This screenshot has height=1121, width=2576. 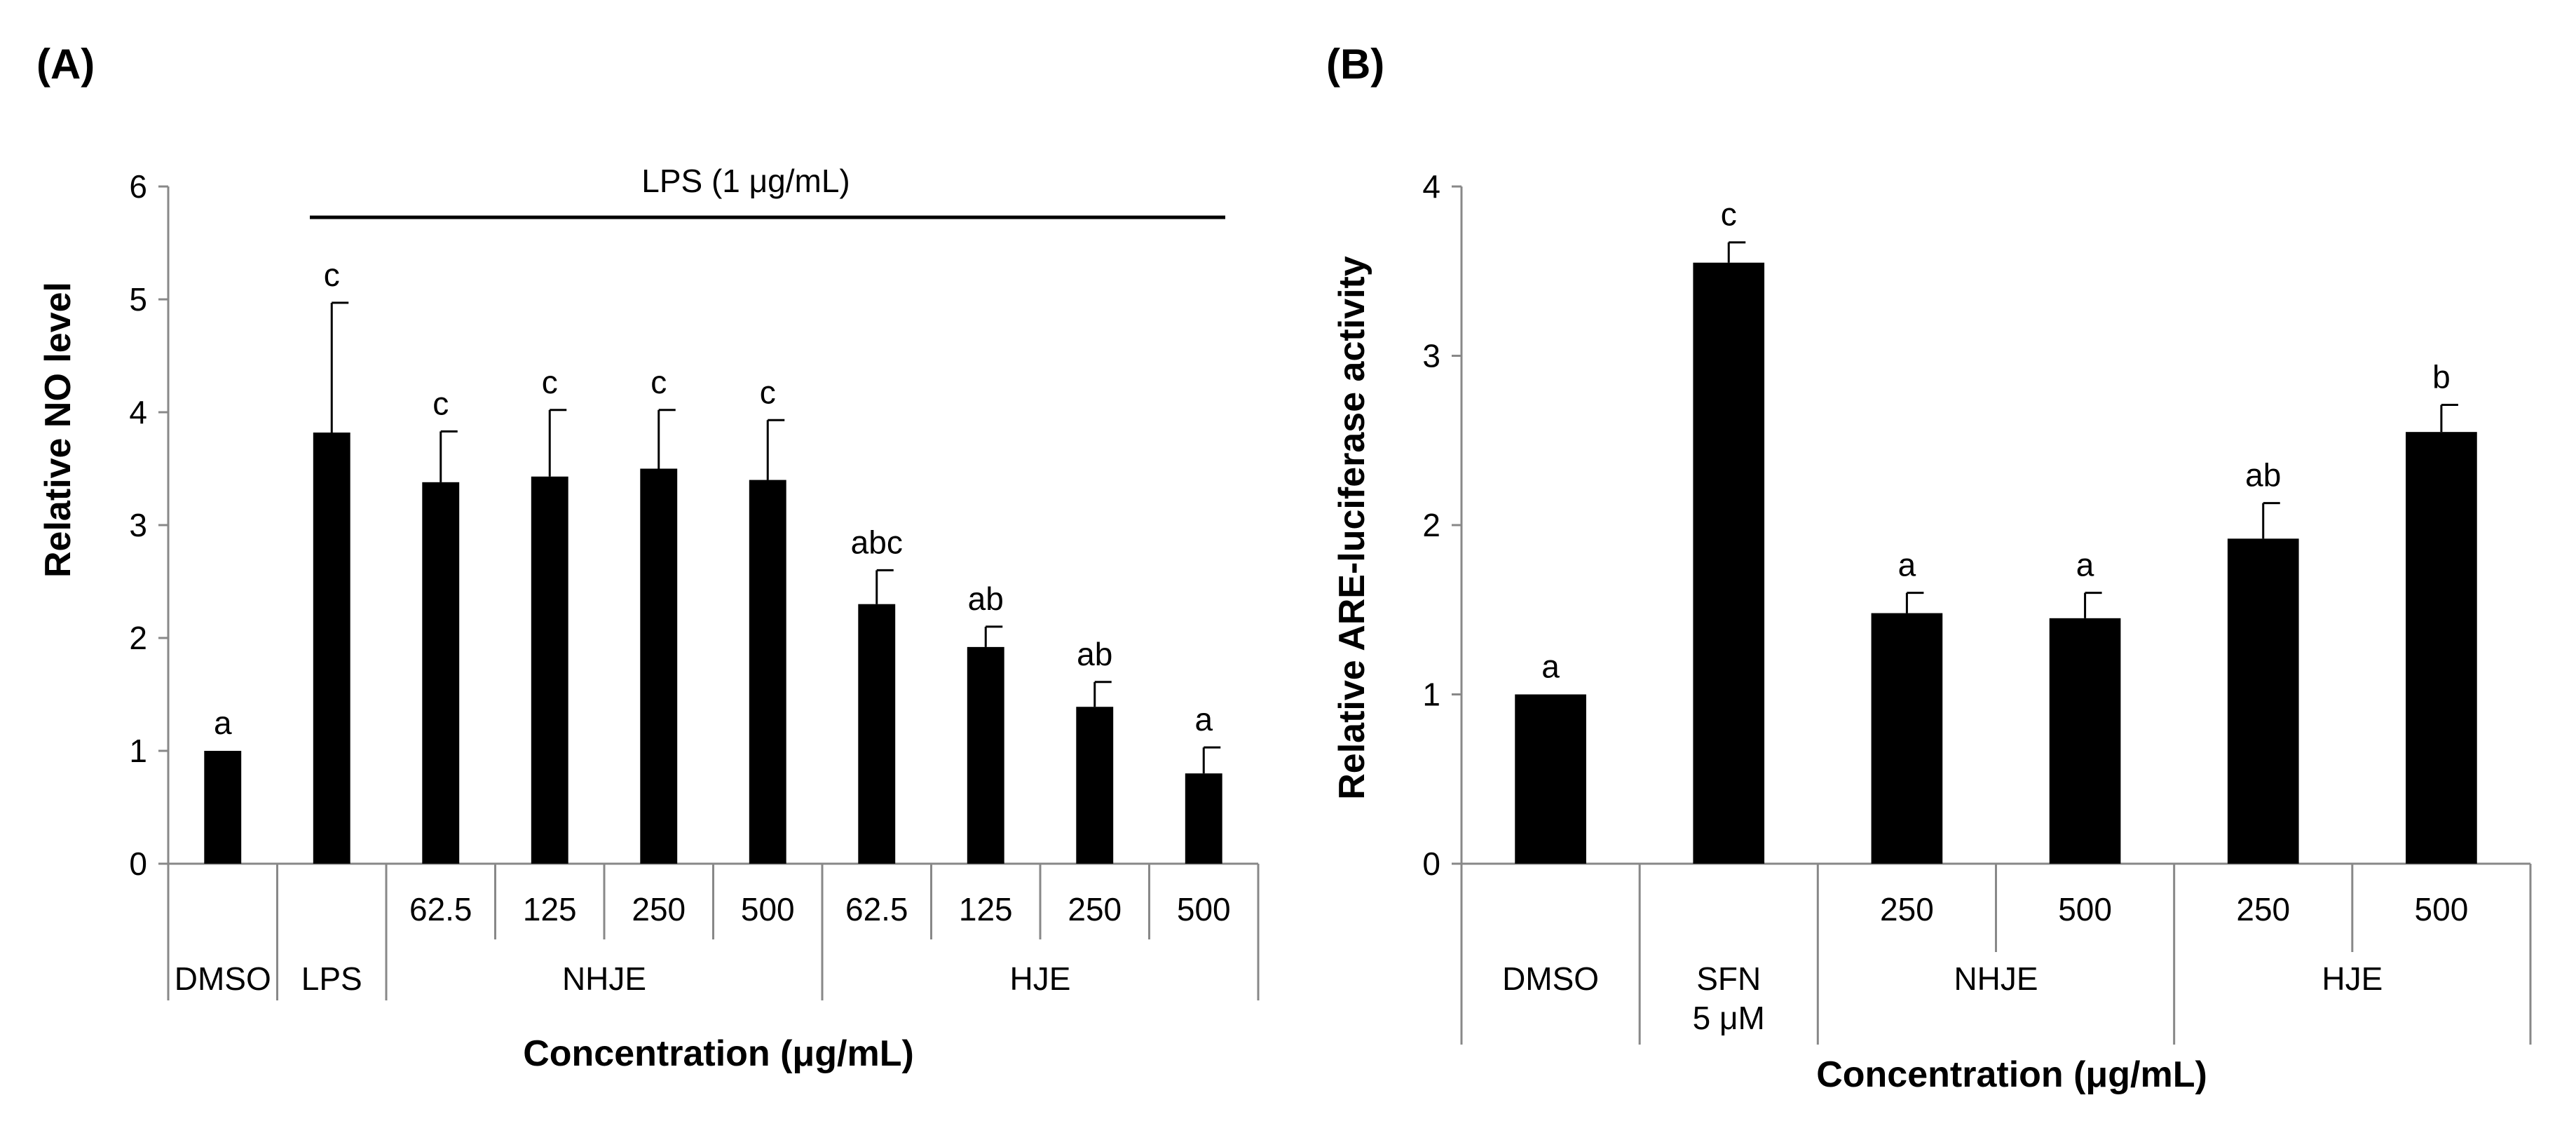 What do you see at coordinates (65, 64) in the screenshot?
I see `panel-label-a: (A)` at bounding box center [65, 64].